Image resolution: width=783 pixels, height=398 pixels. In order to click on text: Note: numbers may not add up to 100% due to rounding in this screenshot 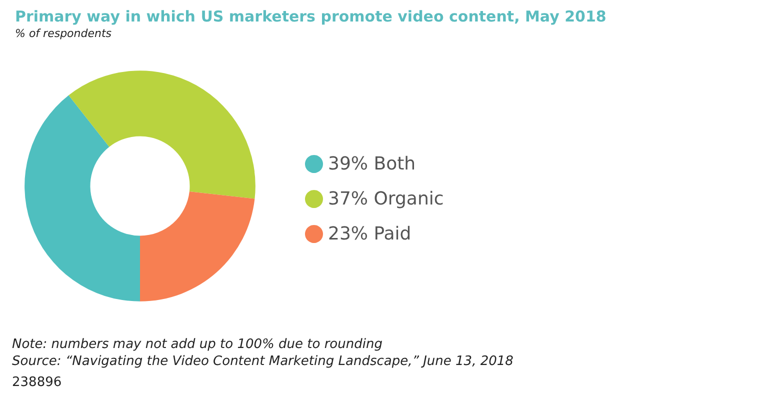, I will do `click(197, 344)`.